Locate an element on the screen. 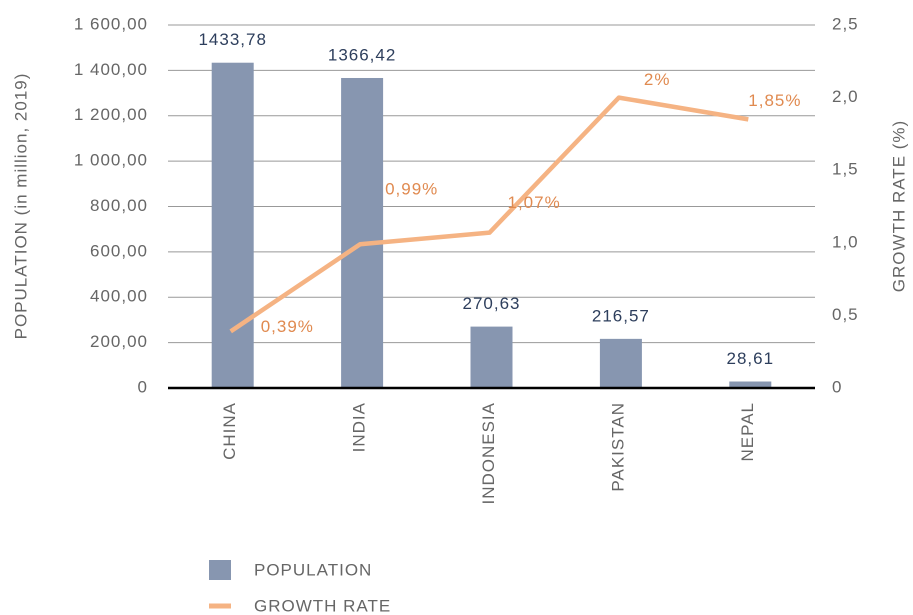  y2-tick-label: 0,5 is located at coordinates (845, 314).